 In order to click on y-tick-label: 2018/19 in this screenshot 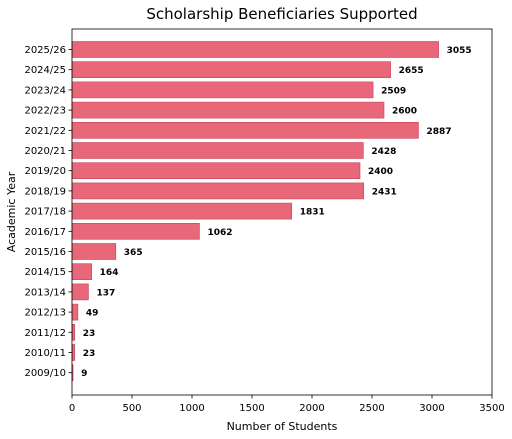, I will do `click(45, 191)`.